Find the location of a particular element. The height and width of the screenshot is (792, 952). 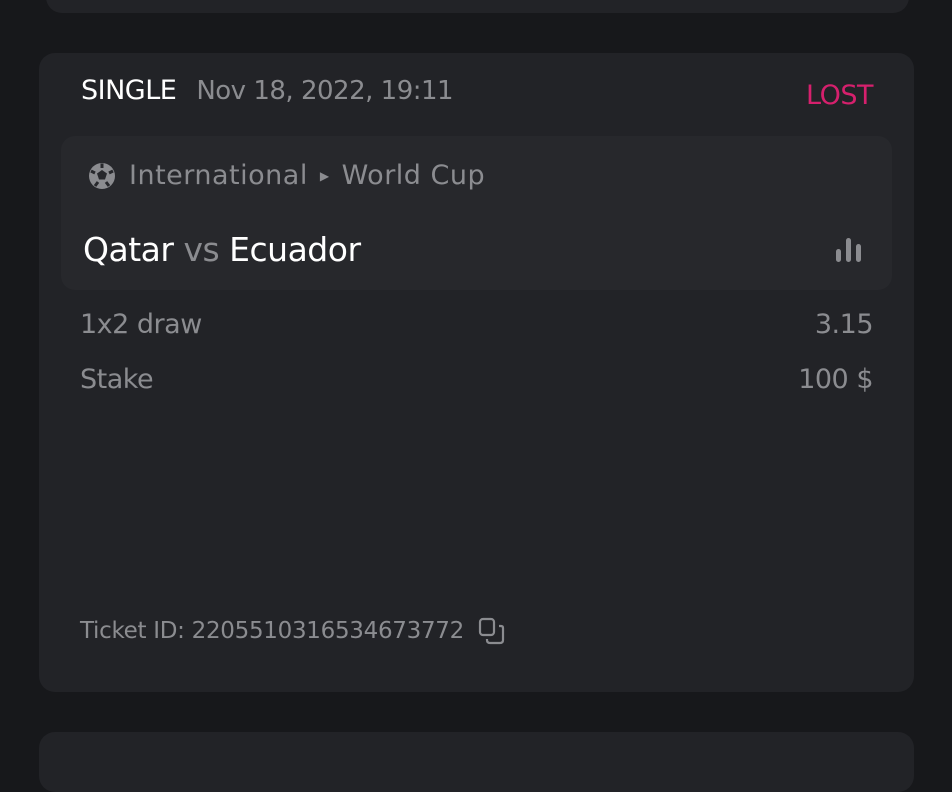

bet-header: SINGLE Nov 18, 2022, 19:11 is located at coordinates (267, 90).